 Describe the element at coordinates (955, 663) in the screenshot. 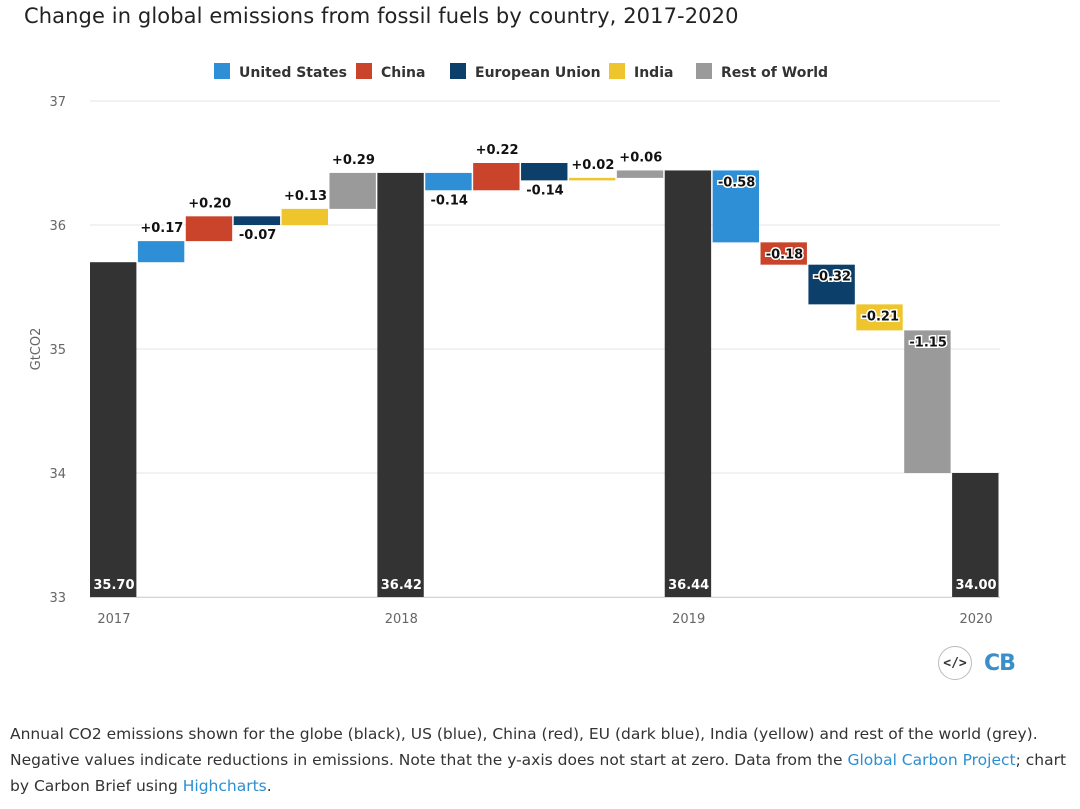

I see `embed-code-icon: </>` at that location.